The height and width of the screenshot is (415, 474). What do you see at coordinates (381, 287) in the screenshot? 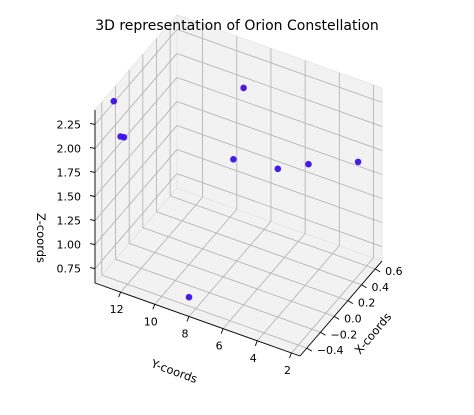
I see `x-tick-label: 0.4` at bounding box center [381, 287].